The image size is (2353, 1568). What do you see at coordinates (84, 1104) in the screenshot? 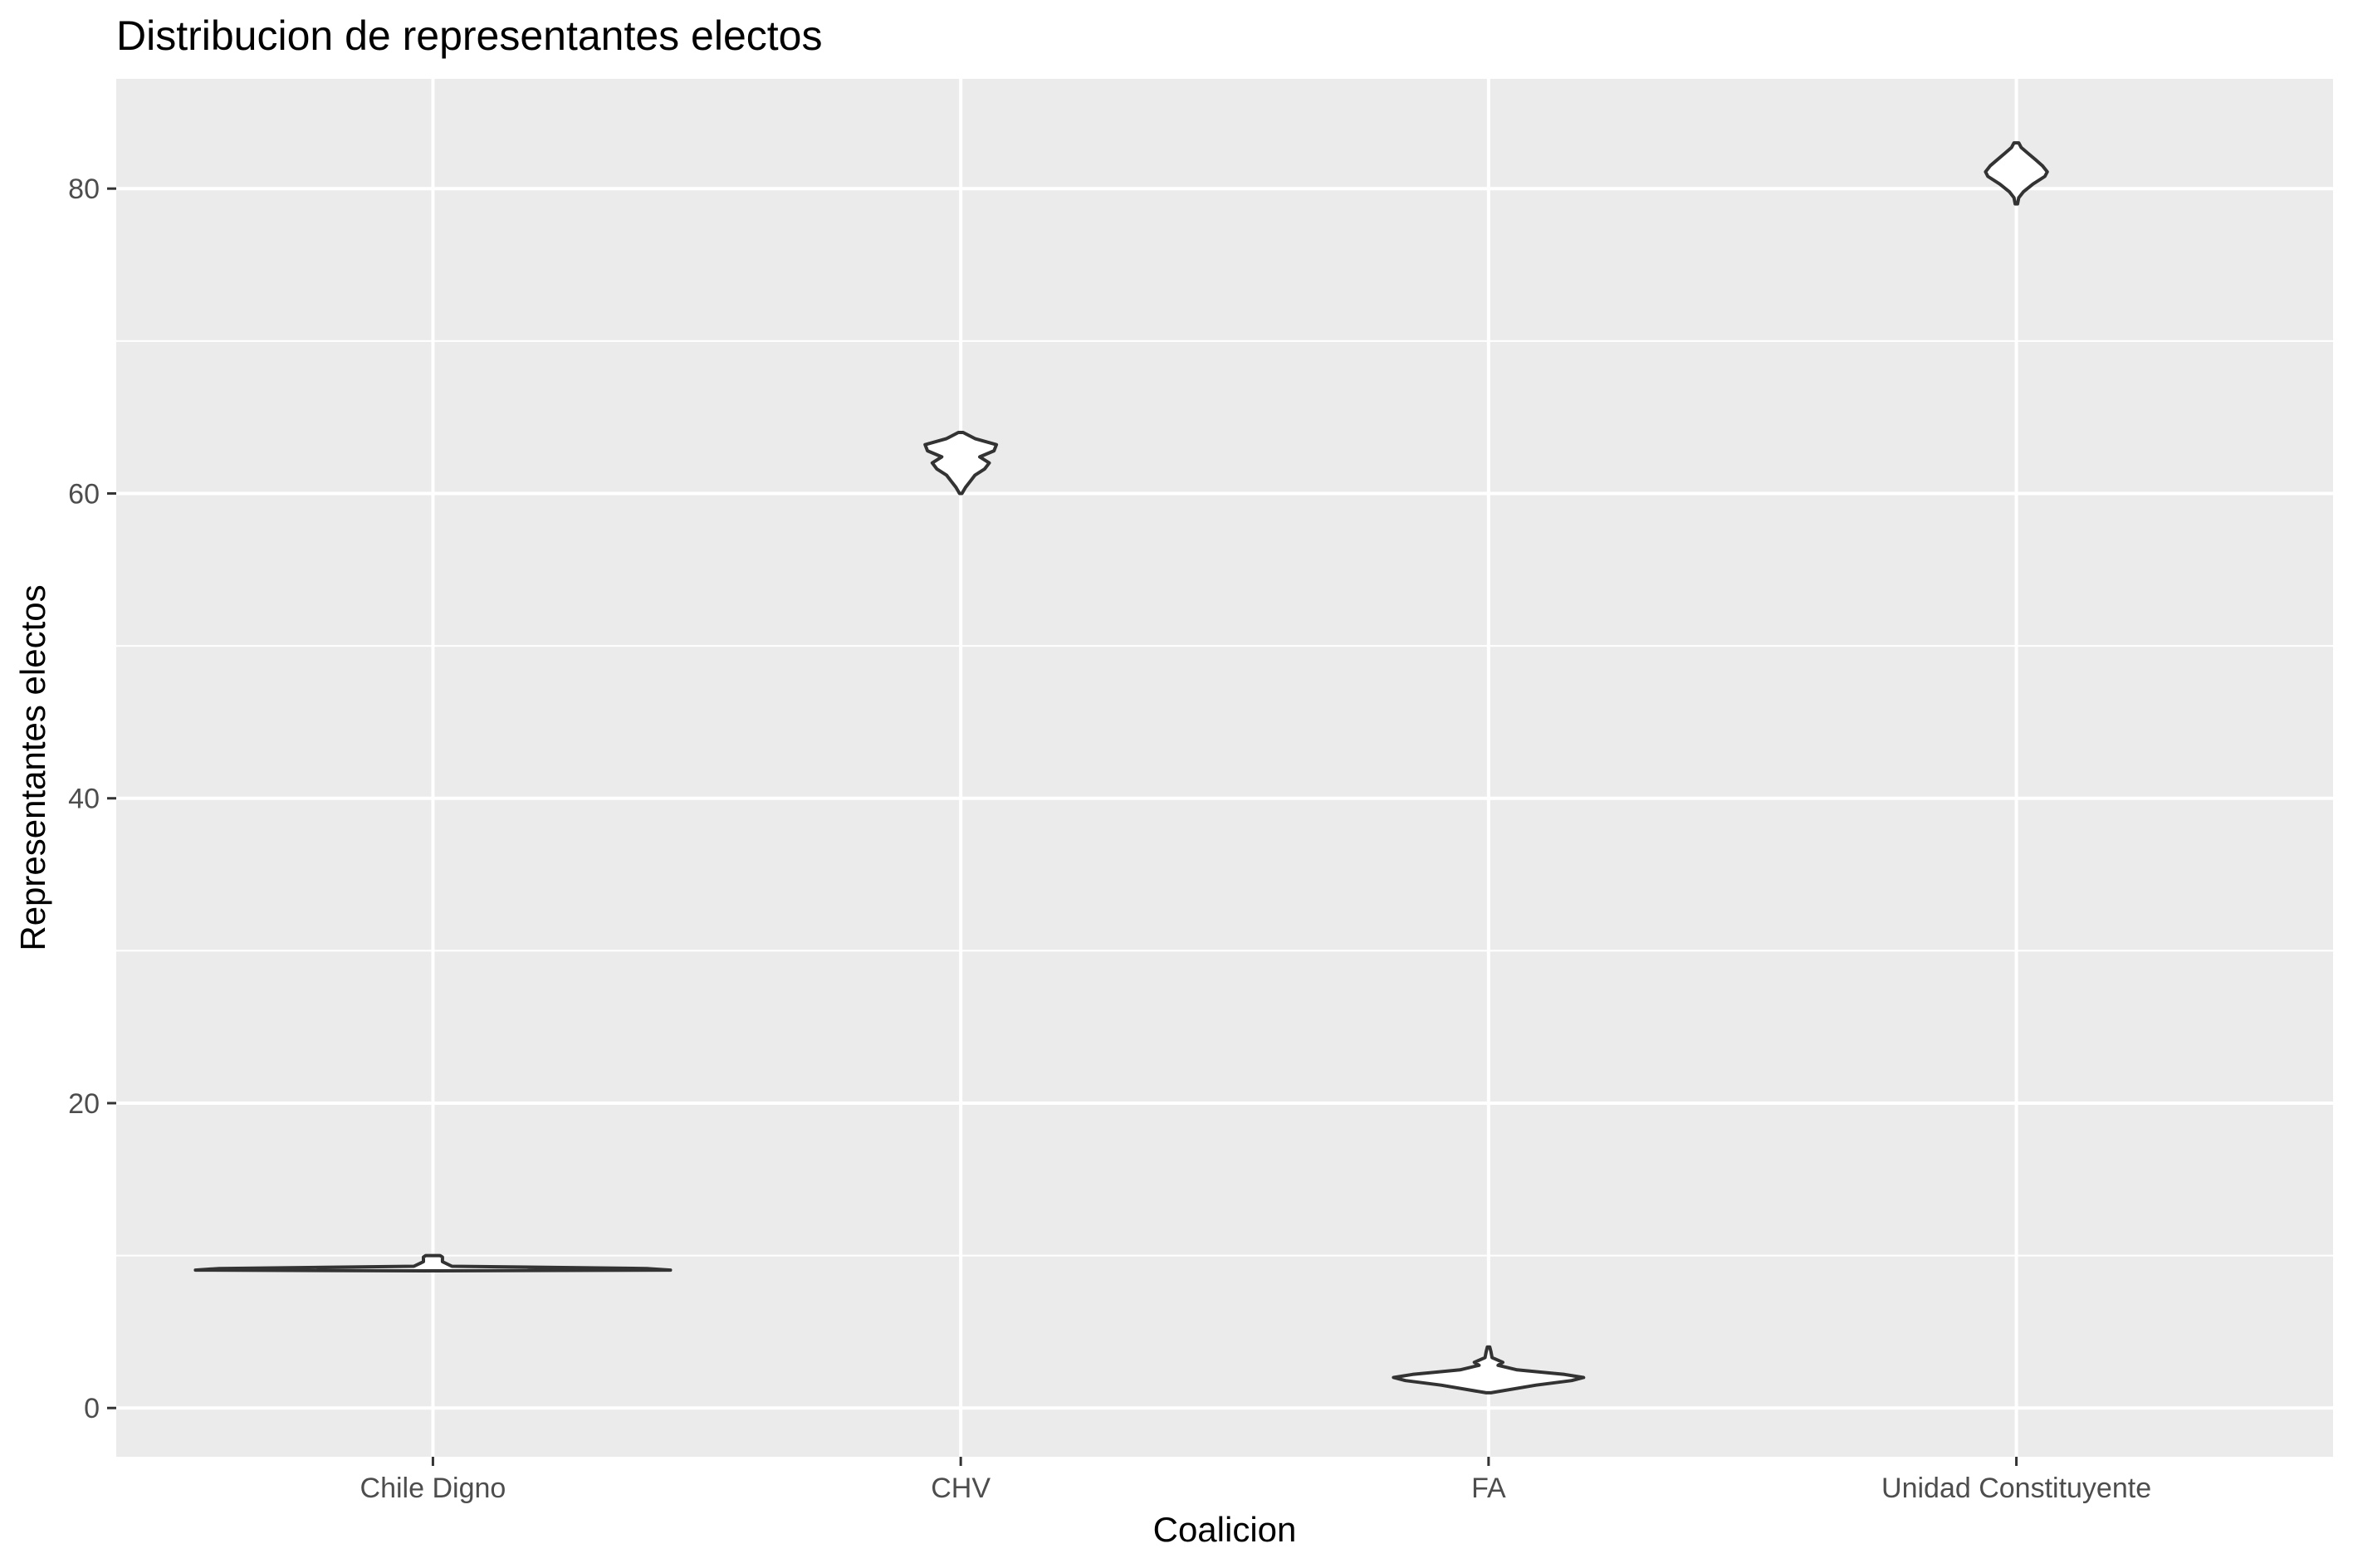
I see `y-tick-label: 20` at bounding box center [84, 1104].